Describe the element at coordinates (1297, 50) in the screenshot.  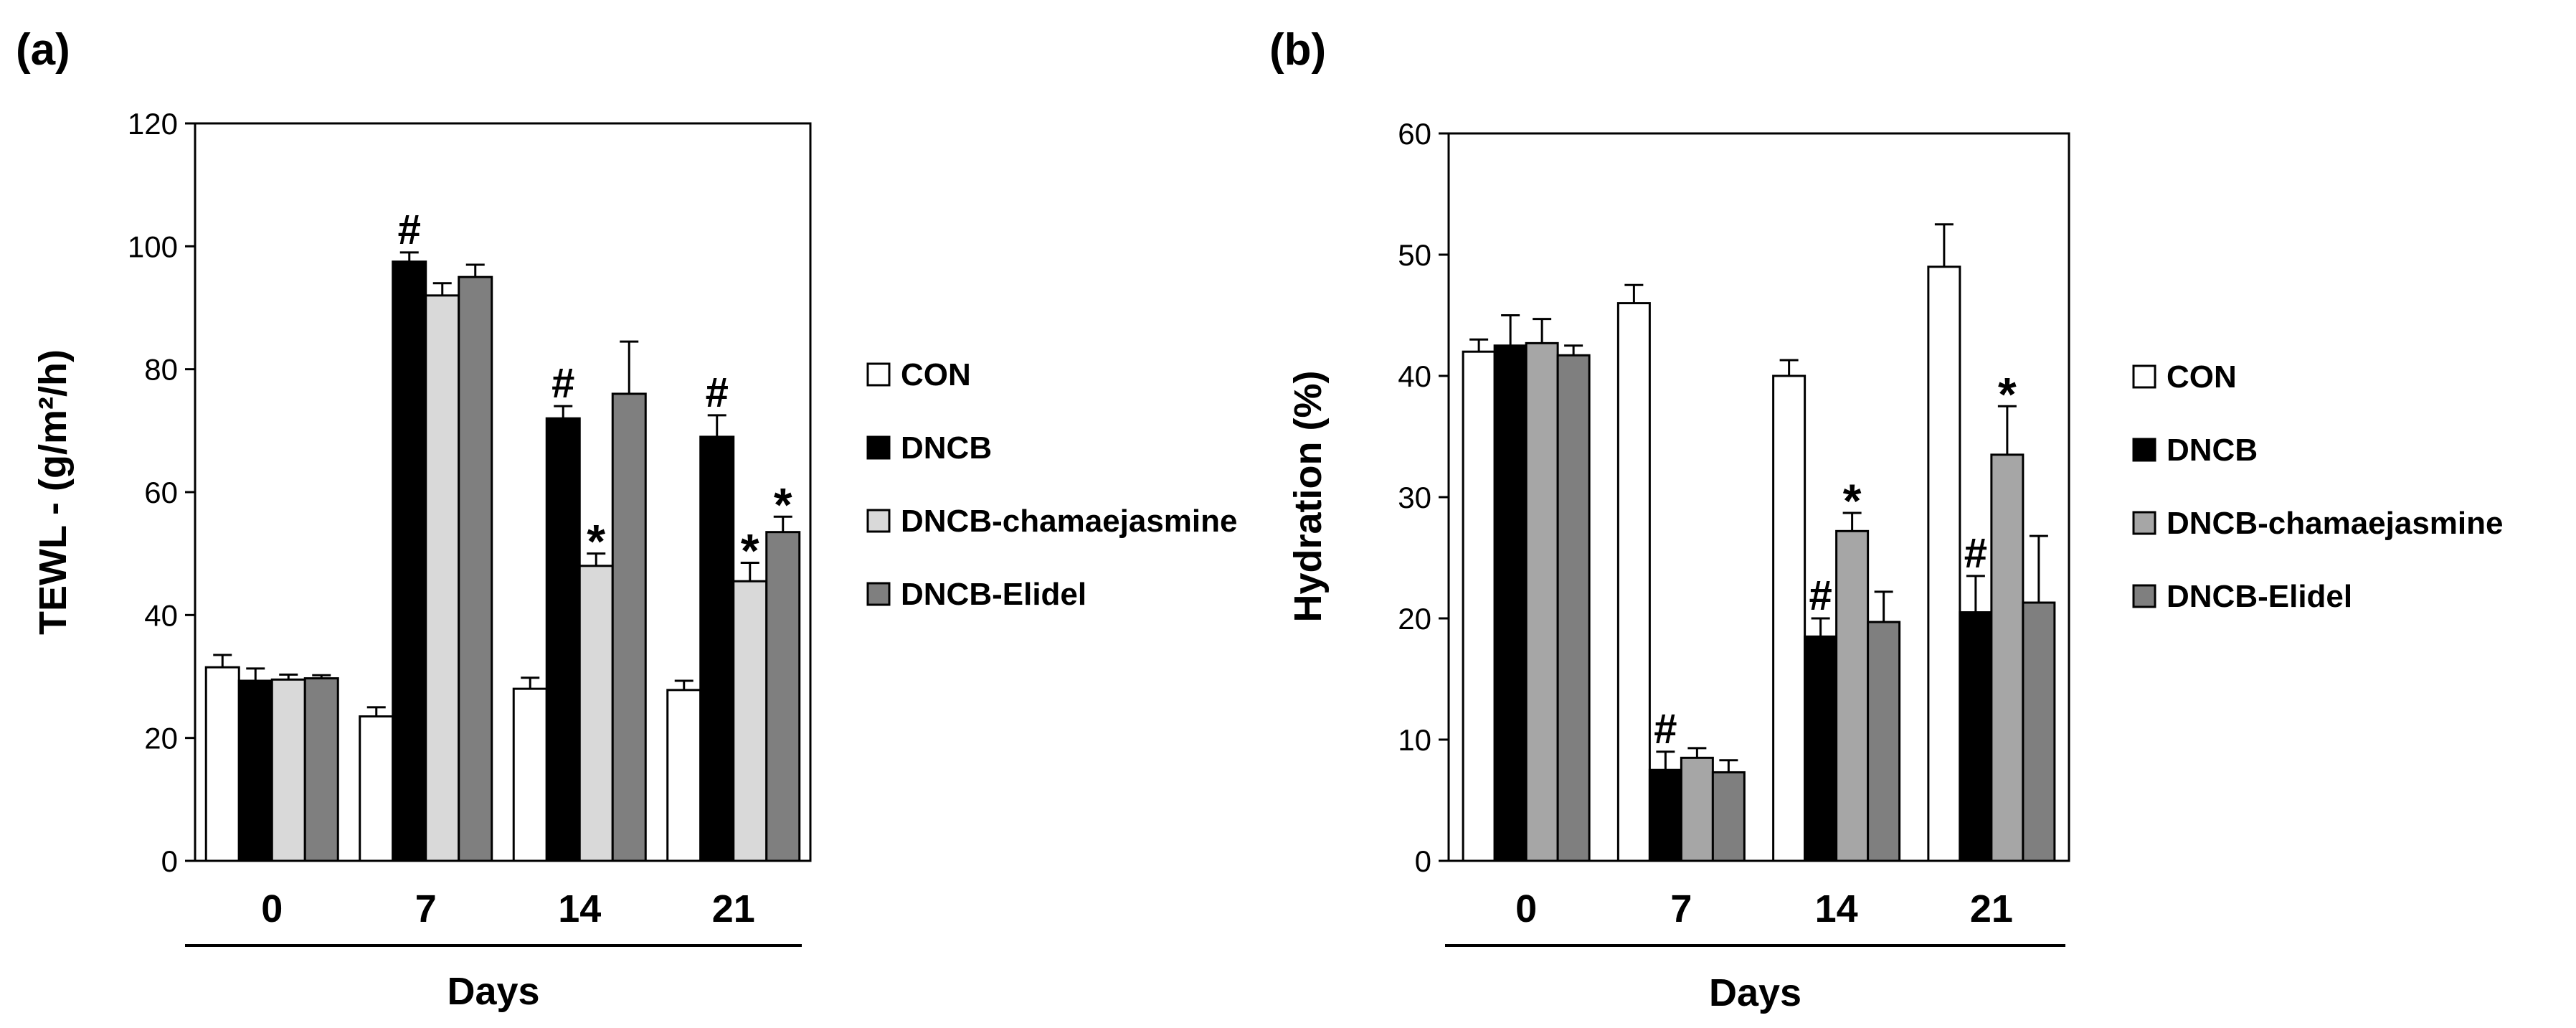
I see `panel-label: (b)` at that location.